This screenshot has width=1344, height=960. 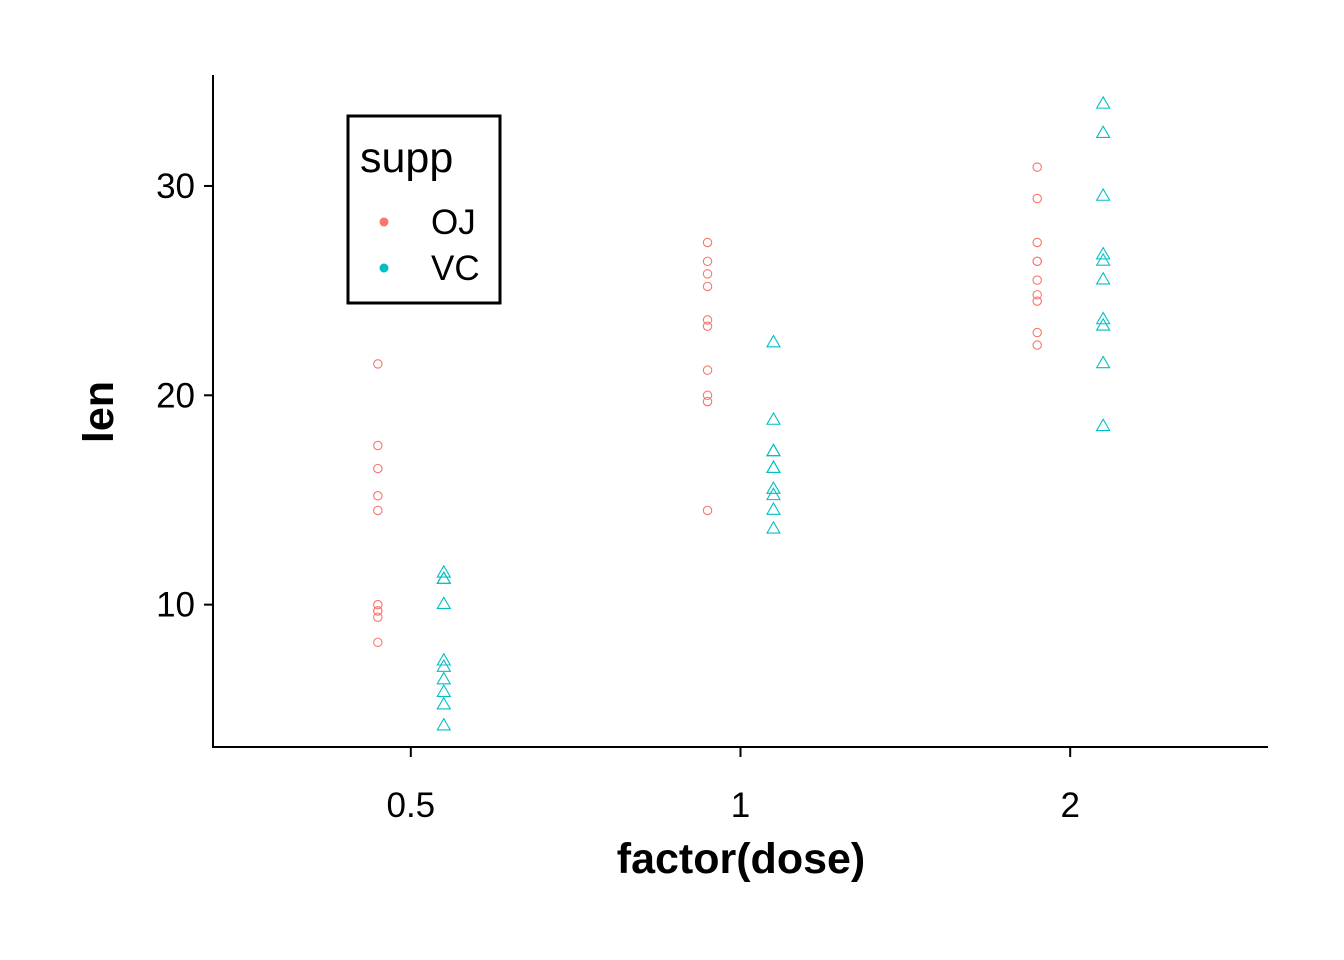 What do you see at coordinates (410, 805) in the screenshot?
I see `x-tick-label: 0.5` at bounding box center [410, 805].